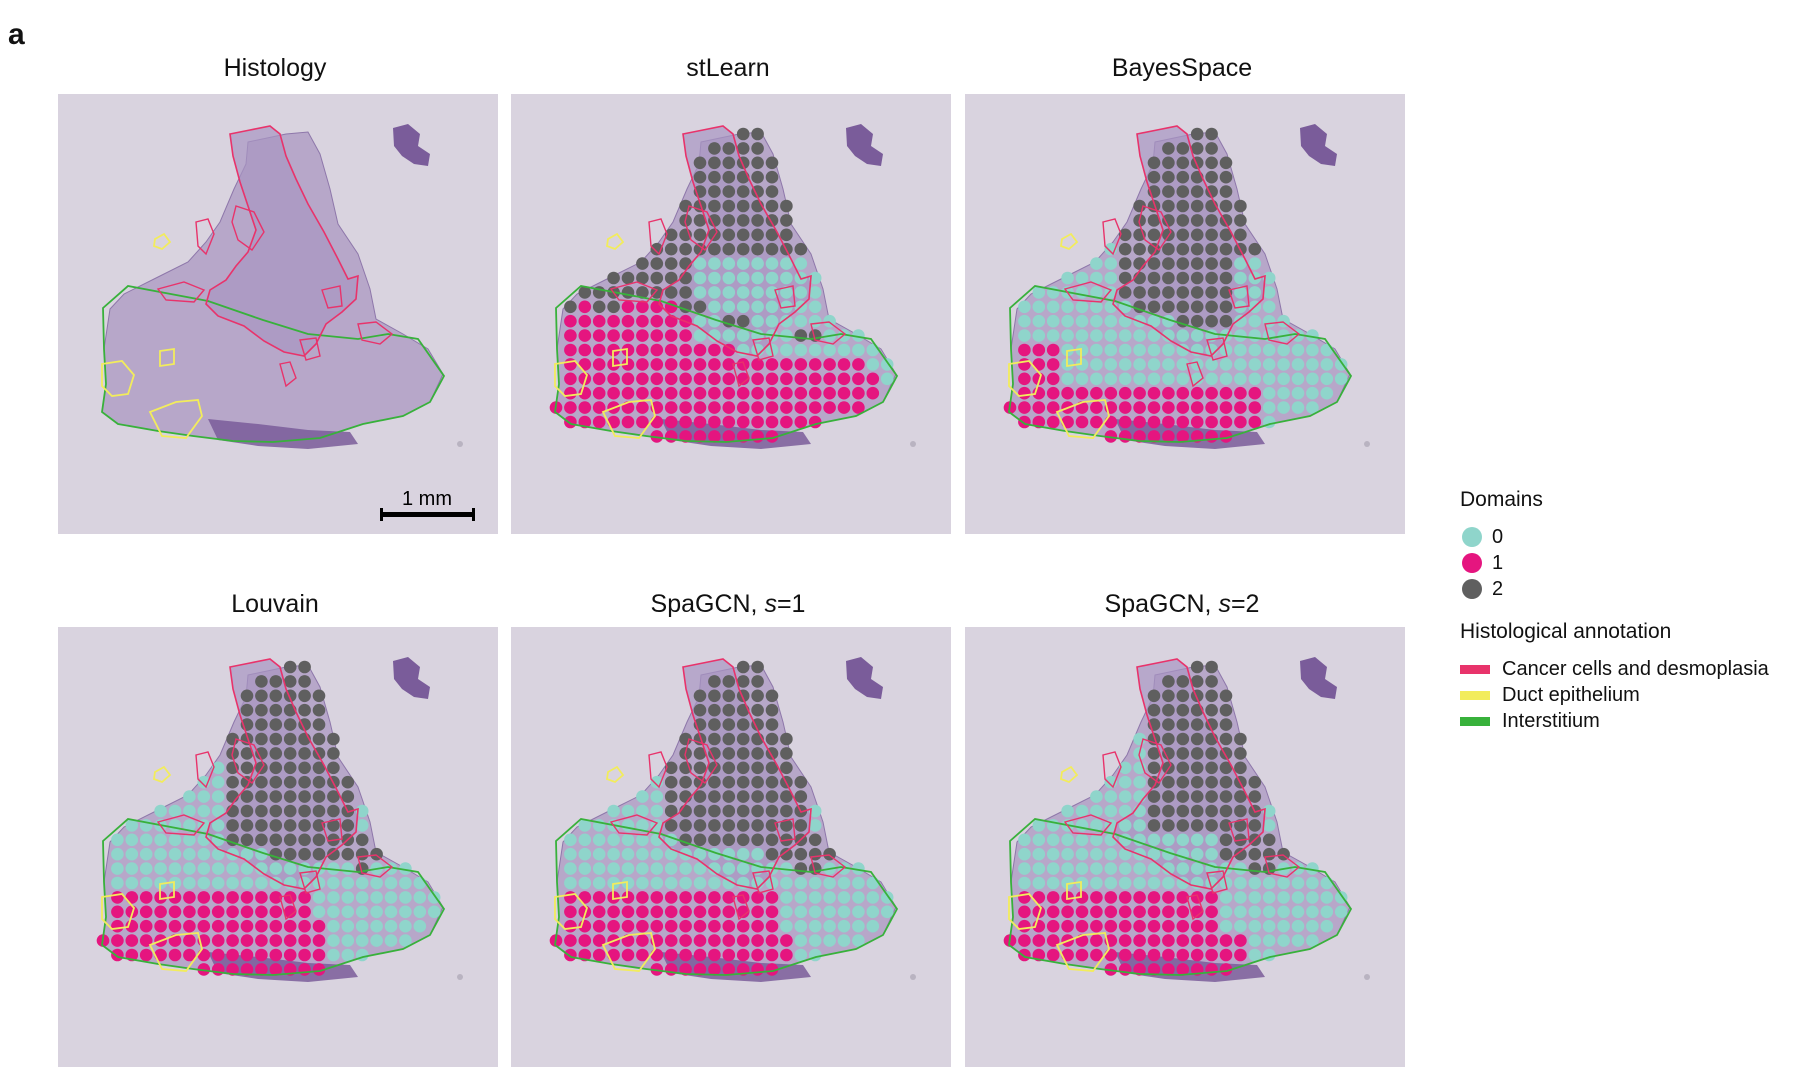 The image size is (1813, 1077). Describe the element at coordinates (1635, 589) in the screenshot. I see `legend-domain-2: 2` at that location.